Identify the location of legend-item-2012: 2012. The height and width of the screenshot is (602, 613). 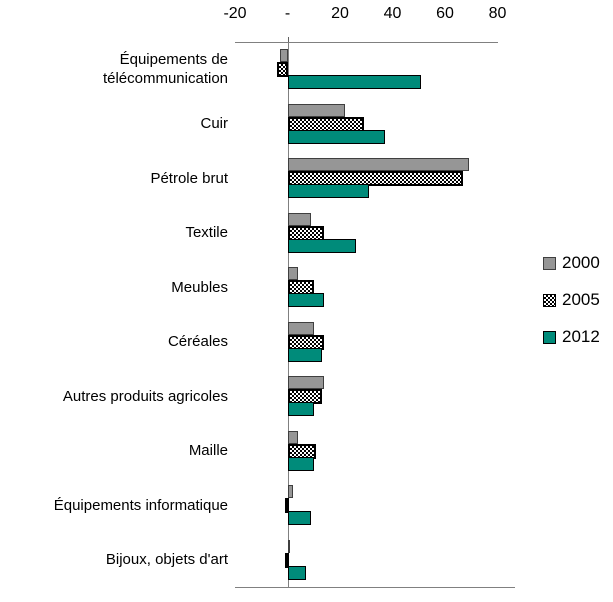
(571, 337).